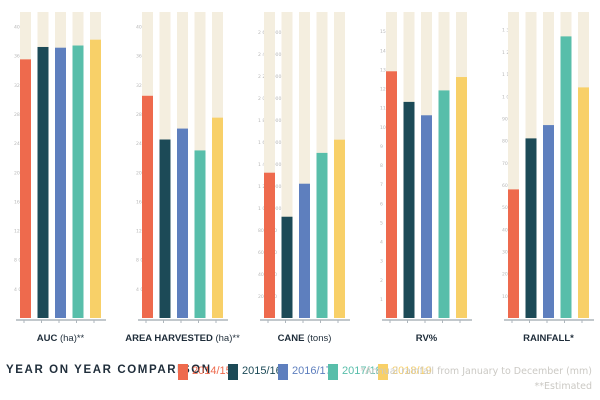 Image resolution: width=600 pixels, height=400 pixels. I want to click on y-tick-label: 7, so click(381, 185).